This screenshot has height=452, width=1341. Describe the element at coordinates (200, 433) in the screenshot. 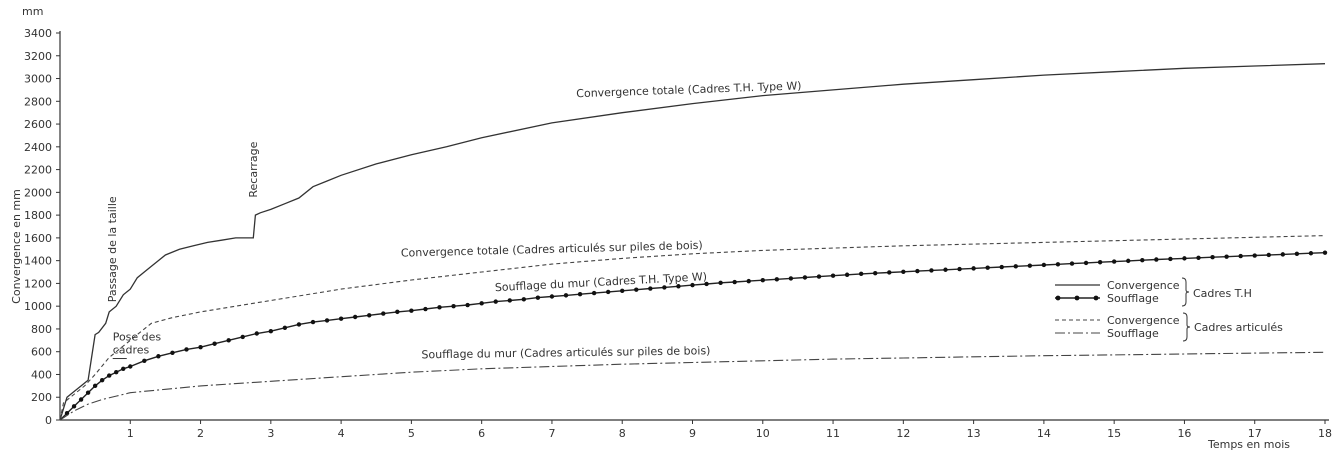

I see `x-tick-label: 2` at that location.